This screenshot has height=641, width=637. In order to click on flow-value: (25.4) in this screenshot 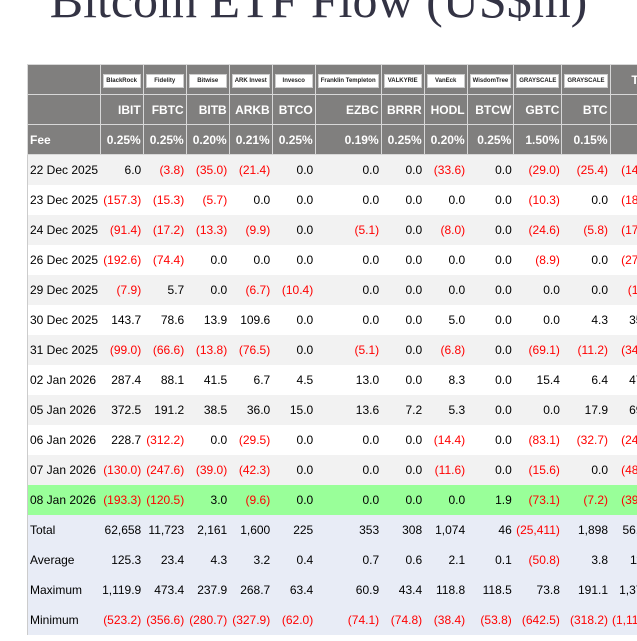, I will do `click(586, 169)`.